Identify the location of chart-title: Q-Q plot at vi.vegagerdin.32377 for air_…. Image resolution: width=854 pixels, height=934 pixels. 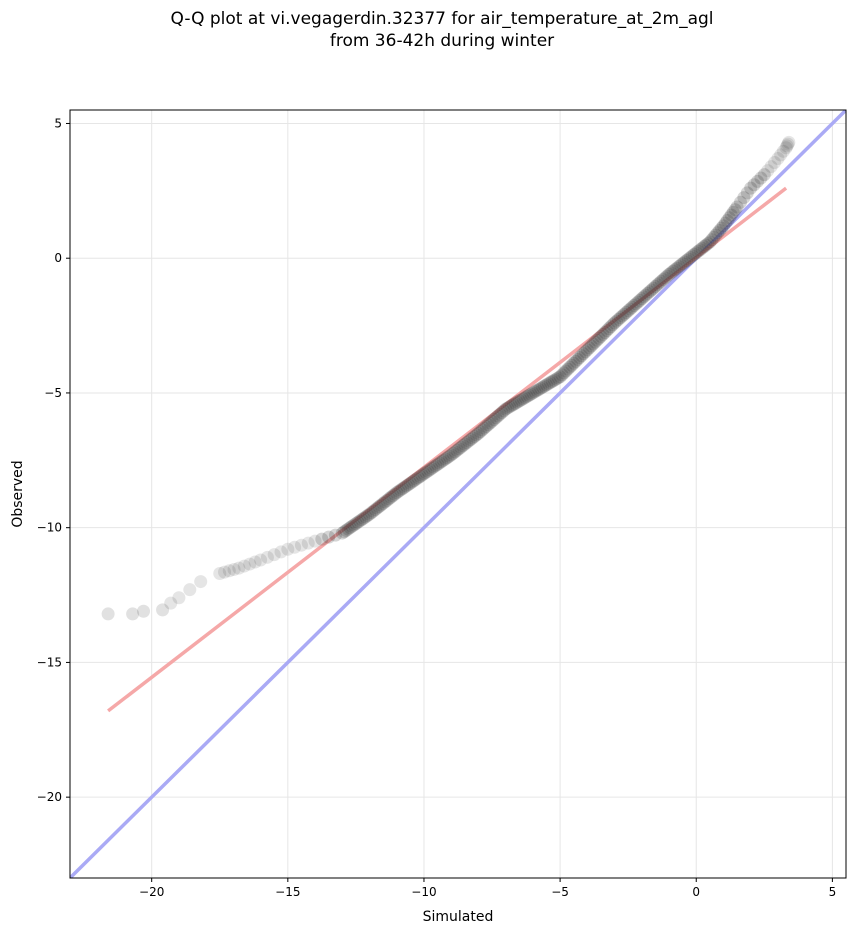
(427, 30).